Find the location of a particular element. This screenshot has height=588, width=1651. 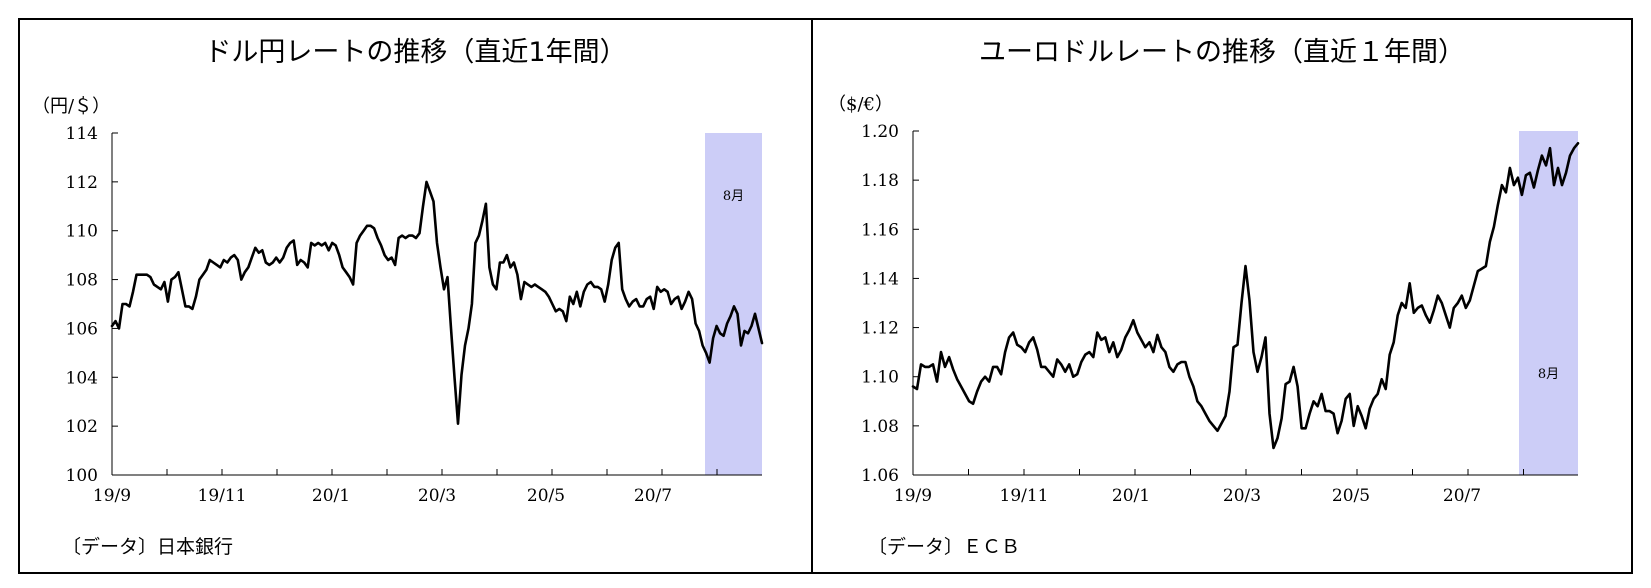

usdjpy-y-tick-label: 100 is located at coordinates (82, 476).